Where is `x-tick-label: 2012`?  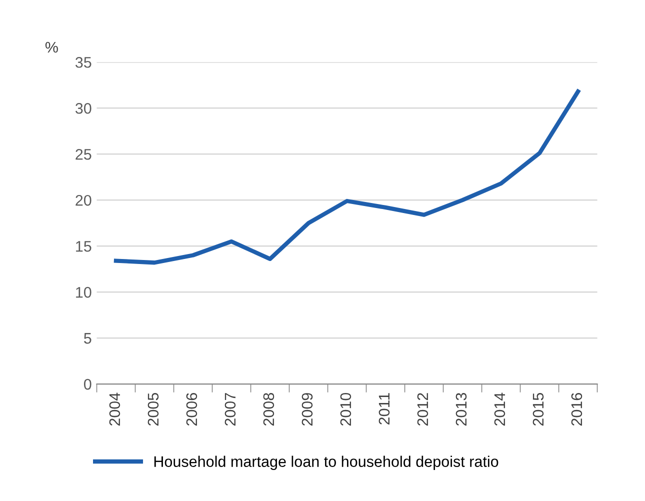
x-tick-label: 2012 is located at coordinates (422, 409).